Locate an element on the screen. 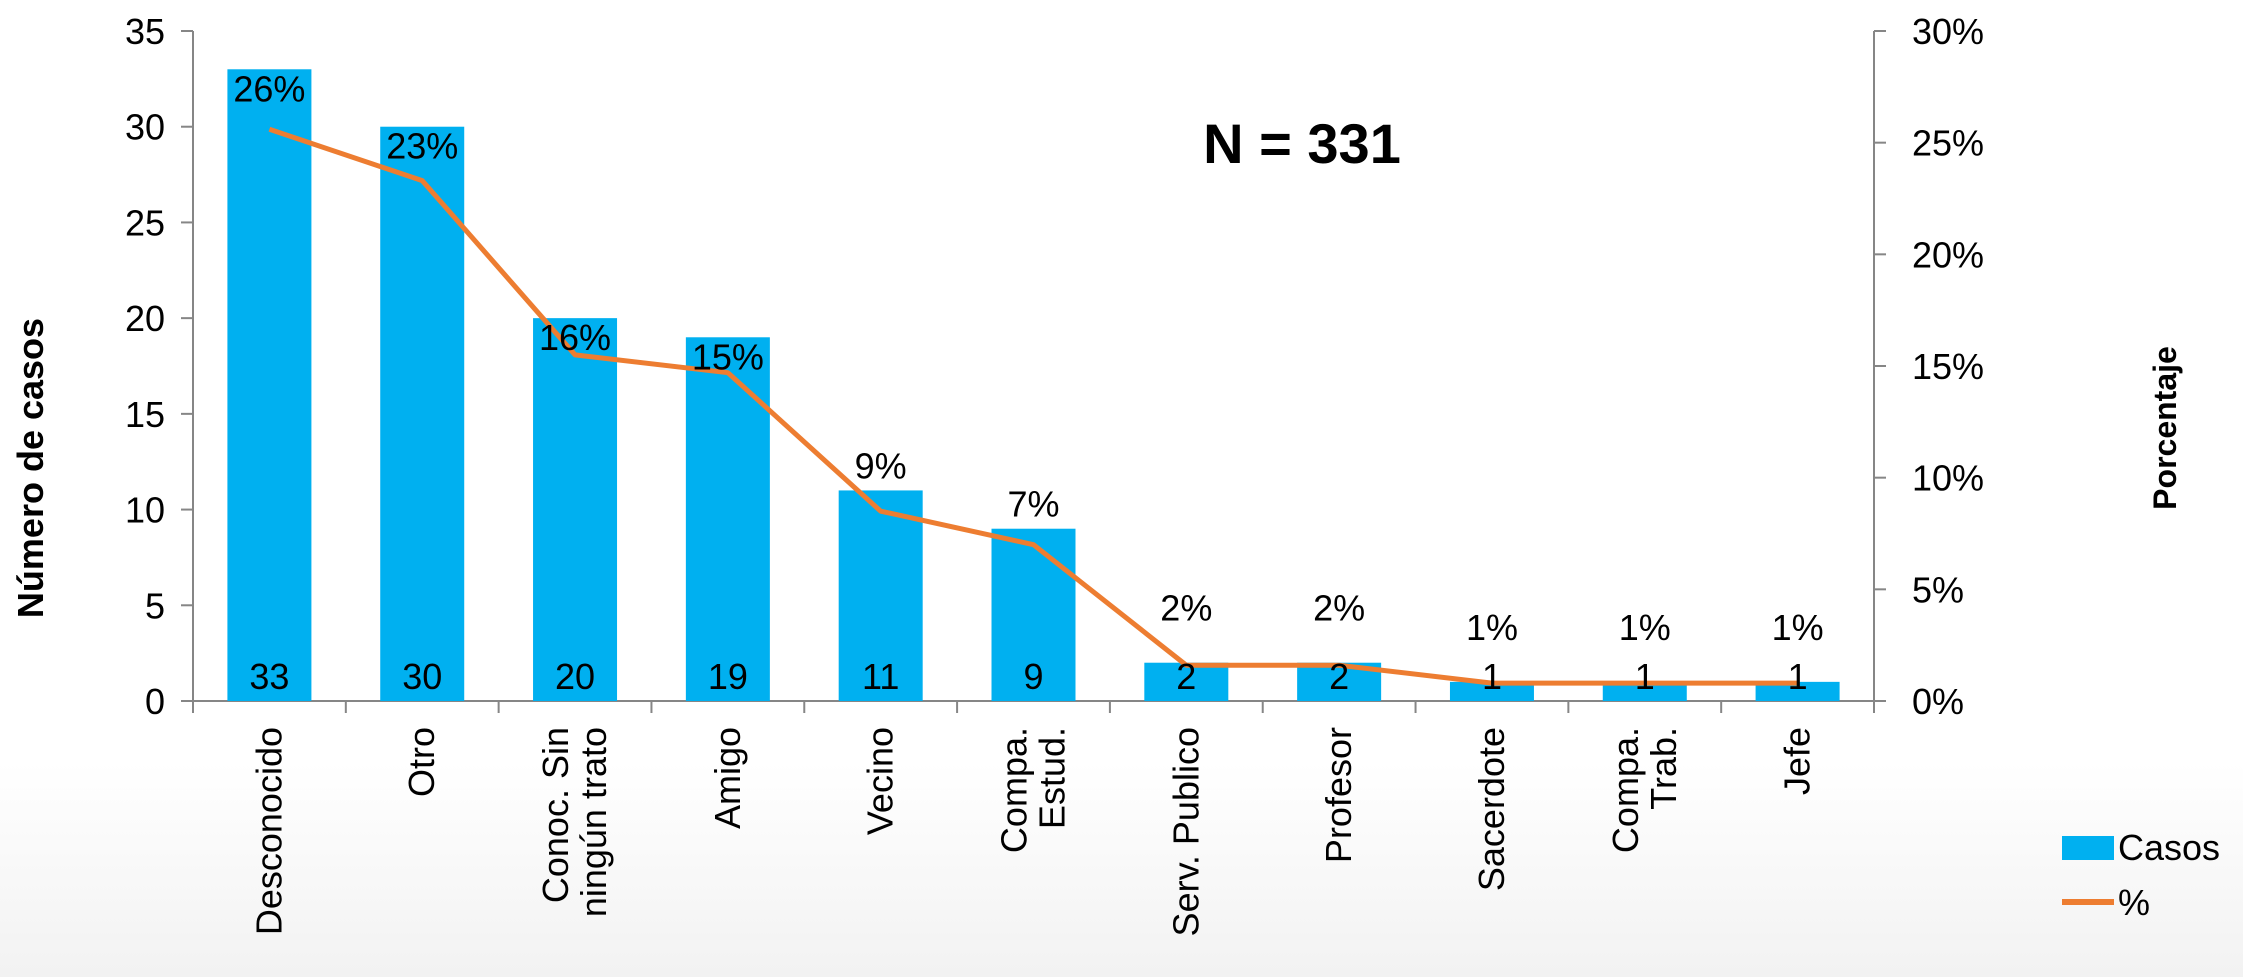 The width and height of the screenshot is (2243, 977). category-label-line: Otro is located at coordinates (421, 762).